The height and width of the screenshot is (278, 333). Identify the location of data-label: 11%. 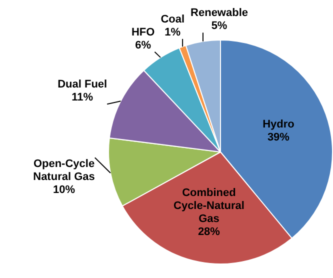
(83, 98).